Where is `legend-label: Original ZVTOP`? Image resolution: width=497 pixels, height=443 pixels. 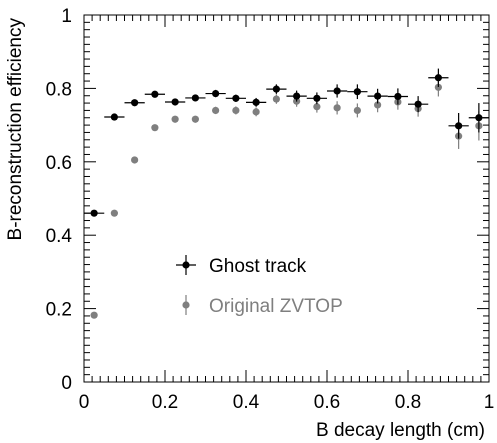 legend-label: Original ZVTOP is located at coordinates (276, 306).